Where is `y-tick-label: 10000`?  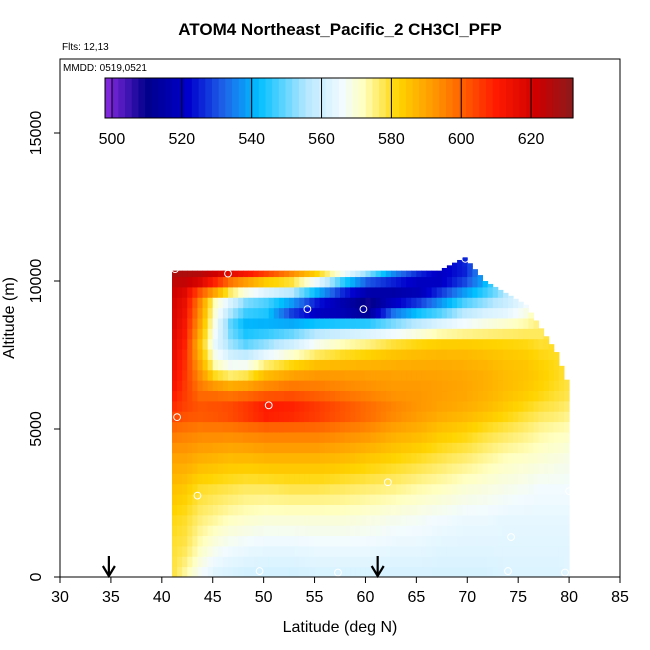 y-tick-label: 10000 is located at coordinates (36, 281).